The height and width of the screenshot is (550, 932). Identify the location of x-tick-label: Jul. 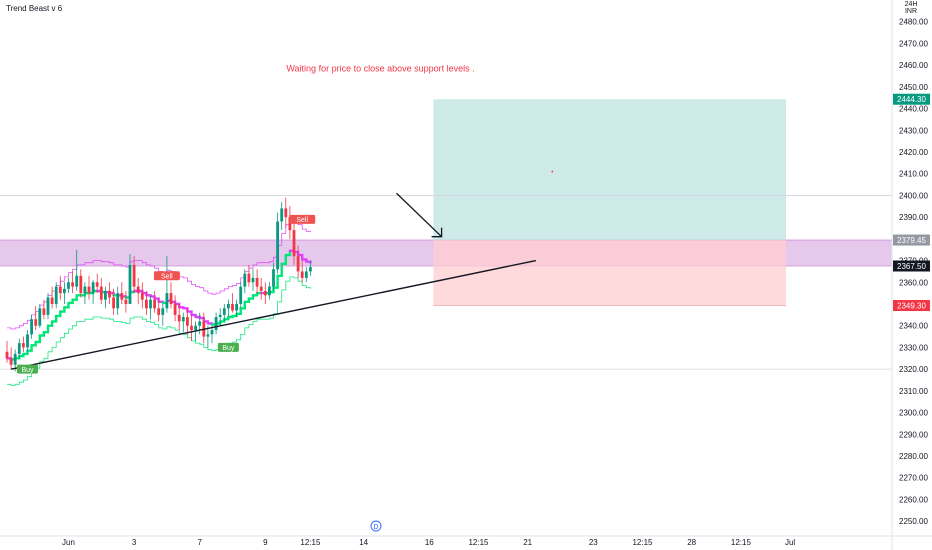
(790, 542).